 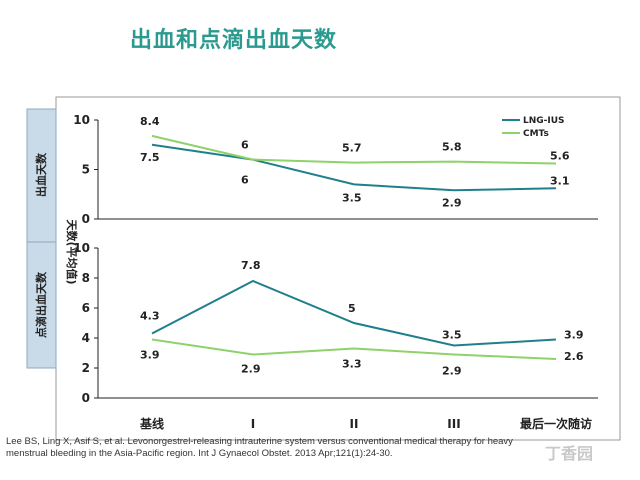 I want to click on legend: LNG-IUS CMTs, so click(x=533, y=127).